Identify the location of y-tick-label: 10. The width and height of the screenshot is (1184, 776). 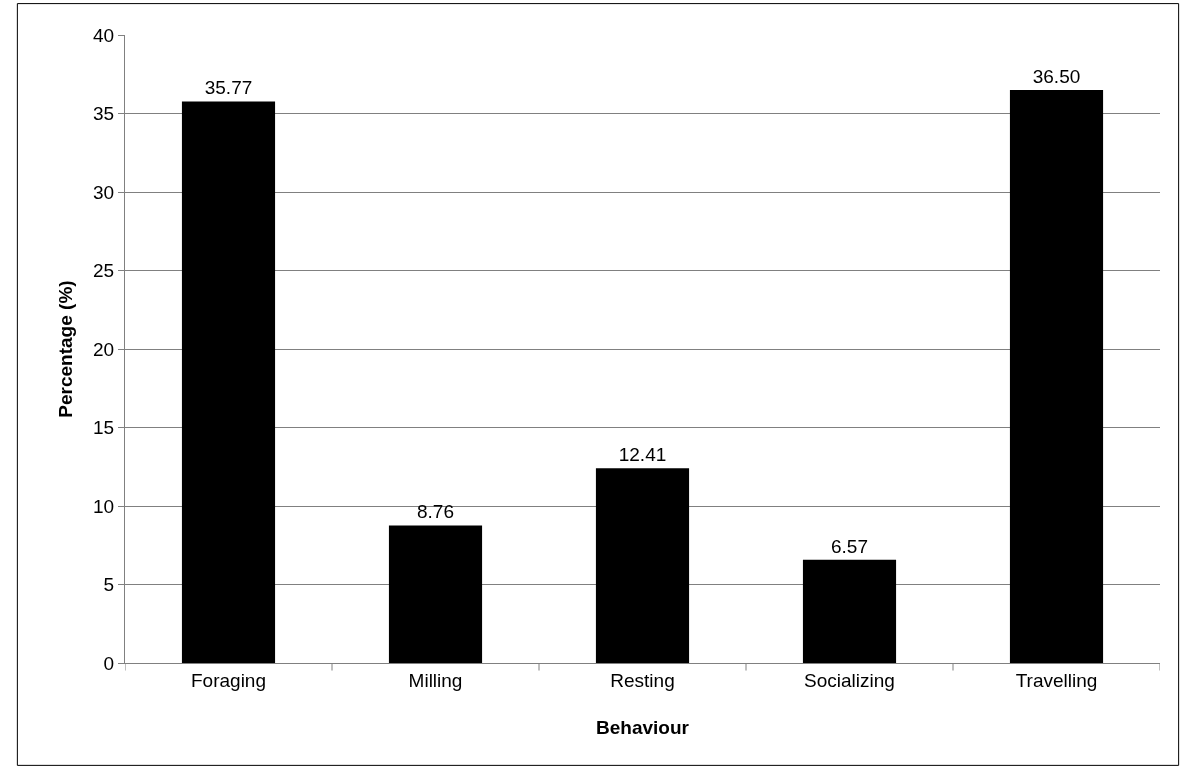
(104, 506).